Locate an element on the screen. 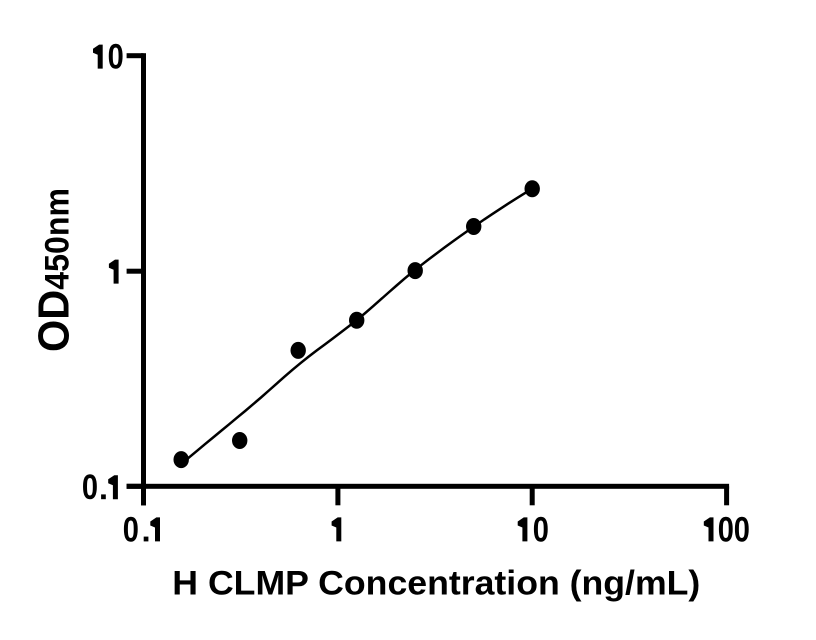 Image resolution: width=816 pixels, height=640 pixels. svg-text: H CLMP Concentration (ng/mL) is located at coordinates (436, 584).